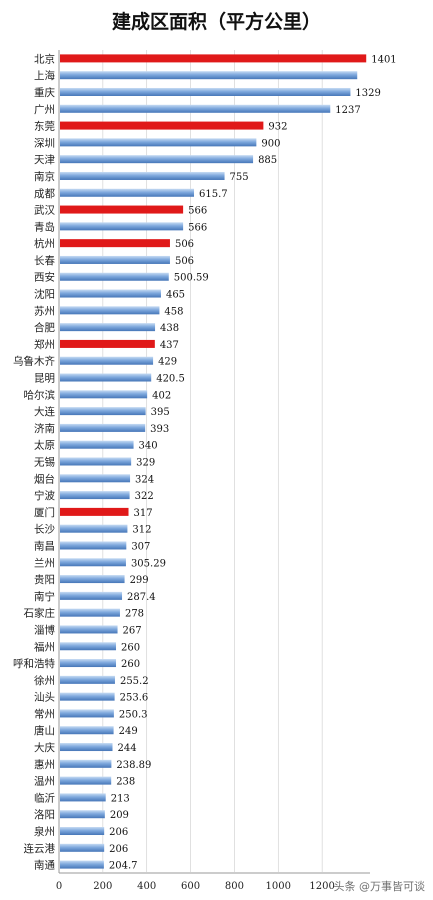  I want to click on value-label: 209, so click(119, 815).